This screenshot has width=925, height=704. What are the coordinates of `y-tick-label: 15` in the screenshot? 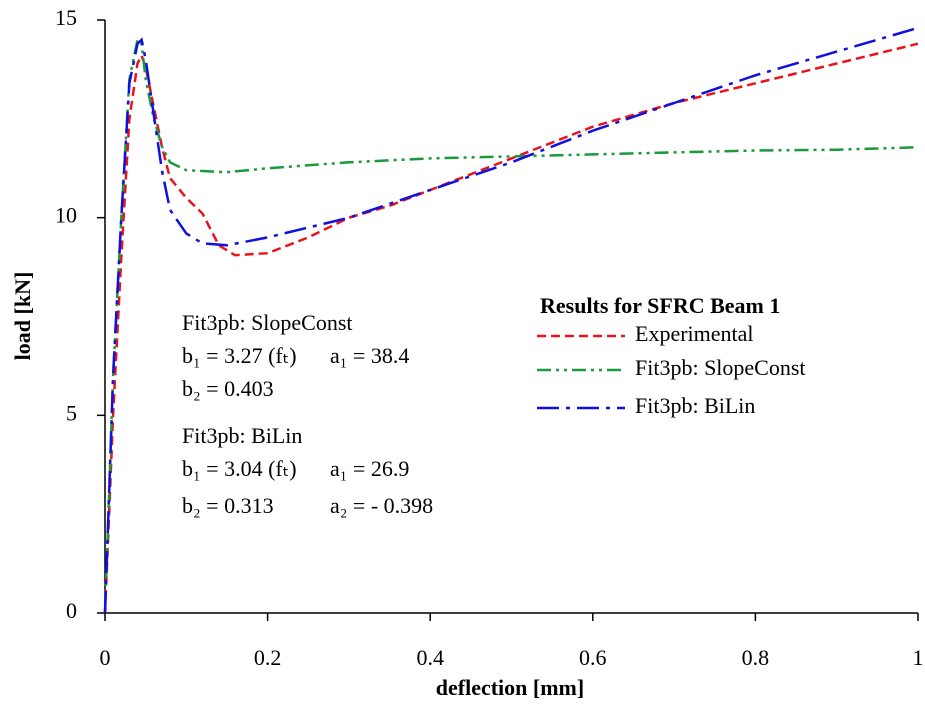 It's located at (66, 17).